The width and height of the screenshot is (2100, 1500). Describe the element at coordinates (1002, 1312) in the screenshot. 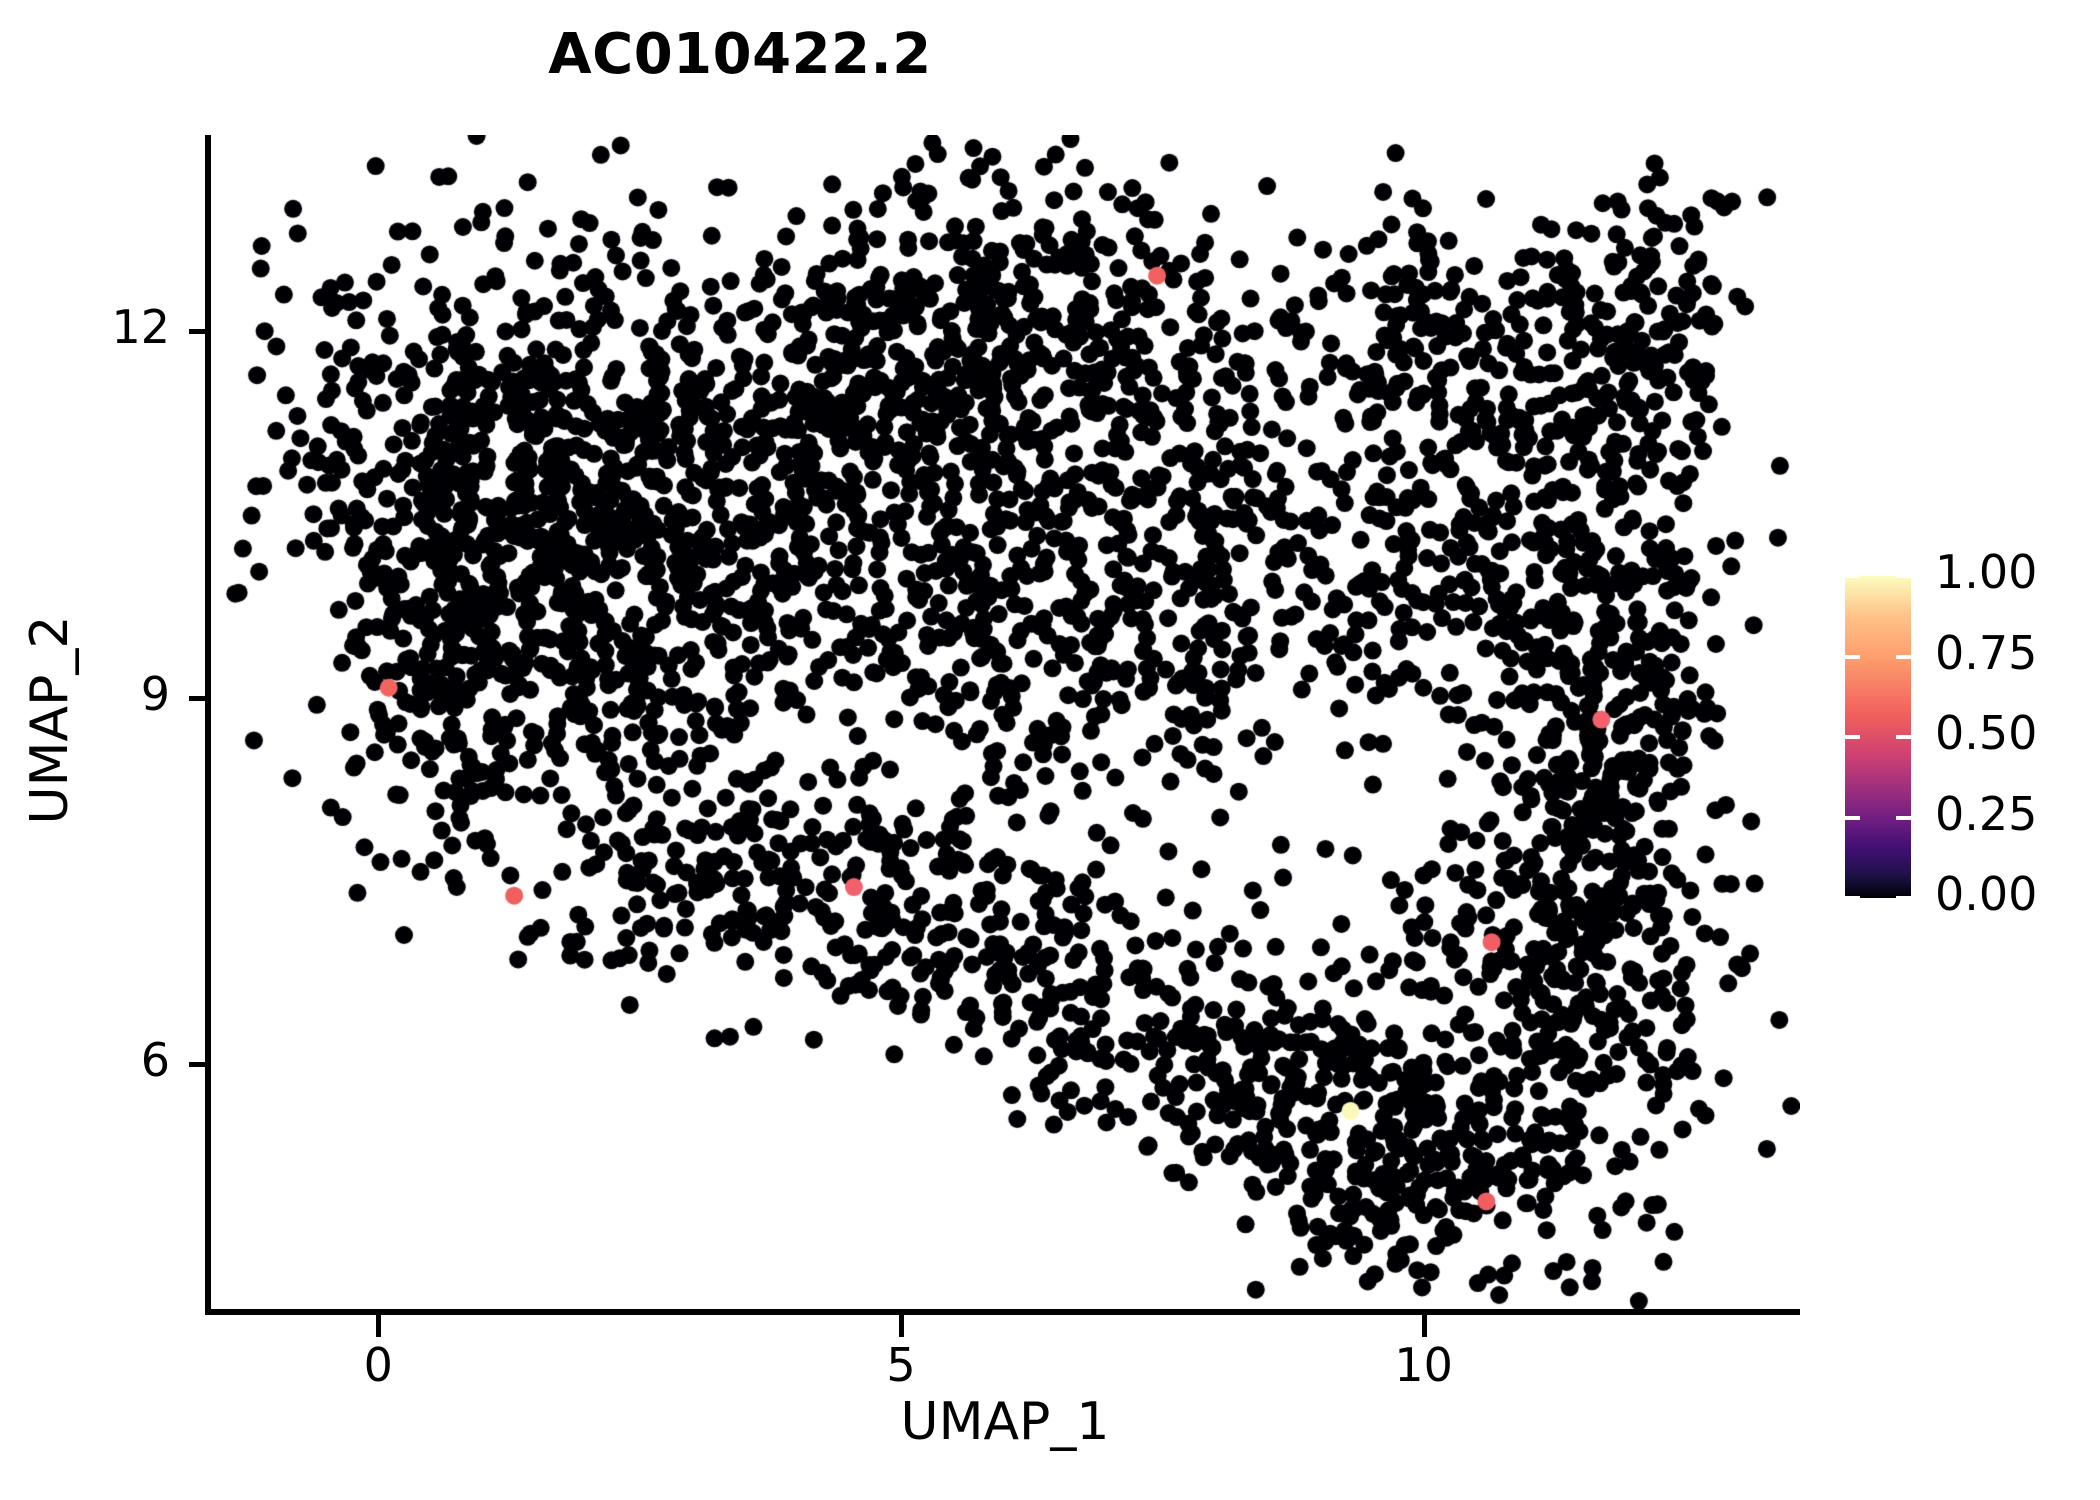

I see `x-axis-spine` at that location.